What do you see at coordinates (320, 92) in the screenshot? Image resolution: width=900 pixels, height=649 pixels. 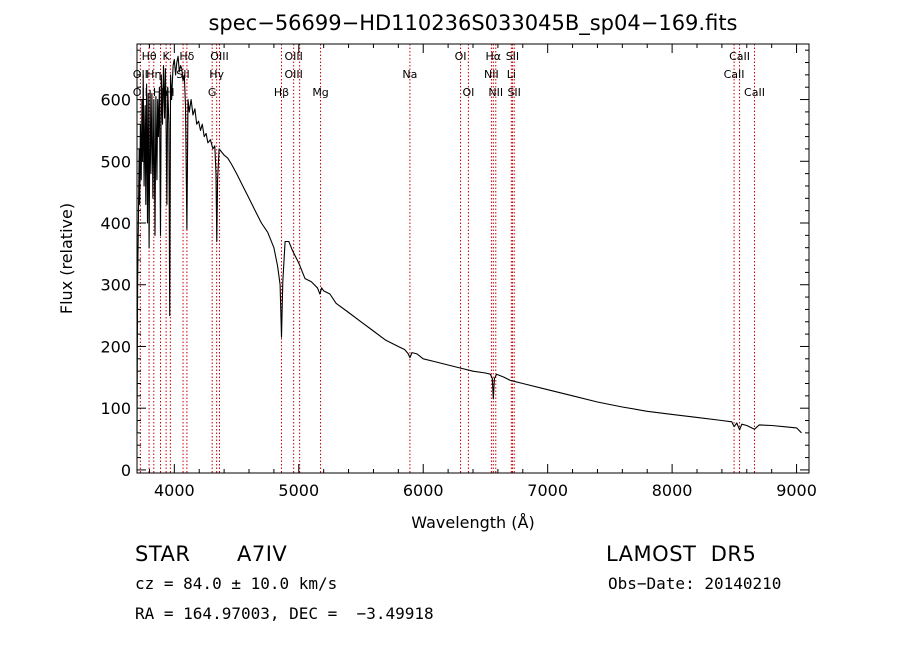 I see `spectral-line-label: Mg` at bounding box center [320, 92].